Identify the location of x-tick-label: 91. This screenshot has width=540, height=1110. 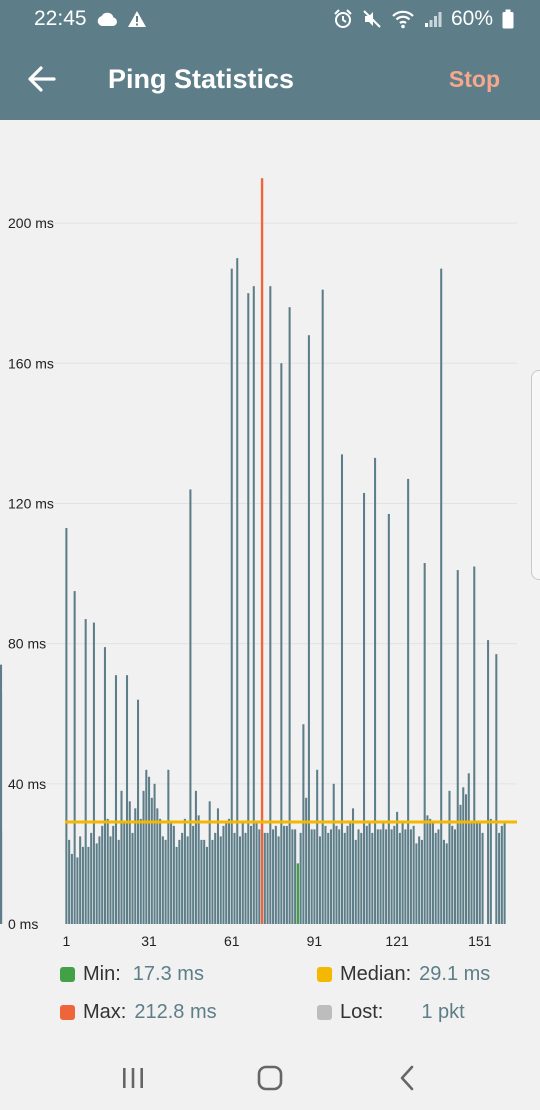
(315, 941).